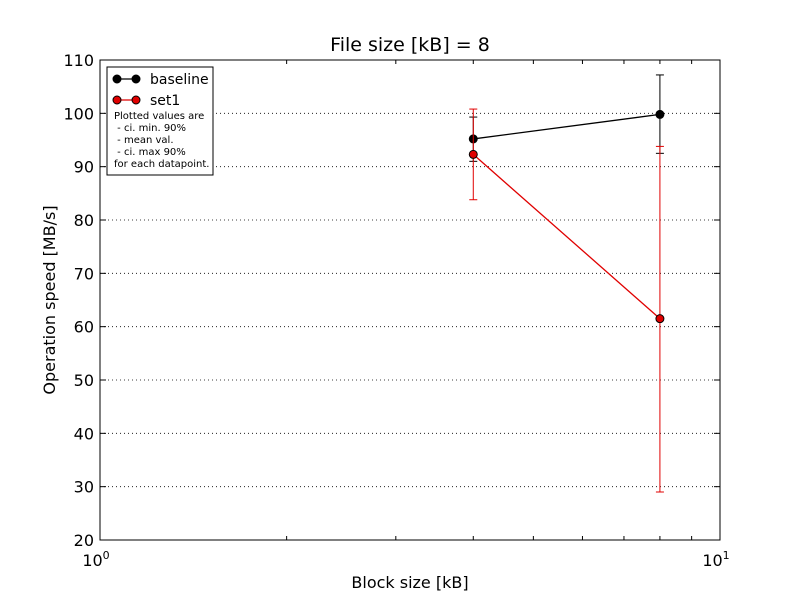 This screenshot has height=600, width=800. I want to click on legend-note-line: - ci. min. 90%, so click(150, 128).